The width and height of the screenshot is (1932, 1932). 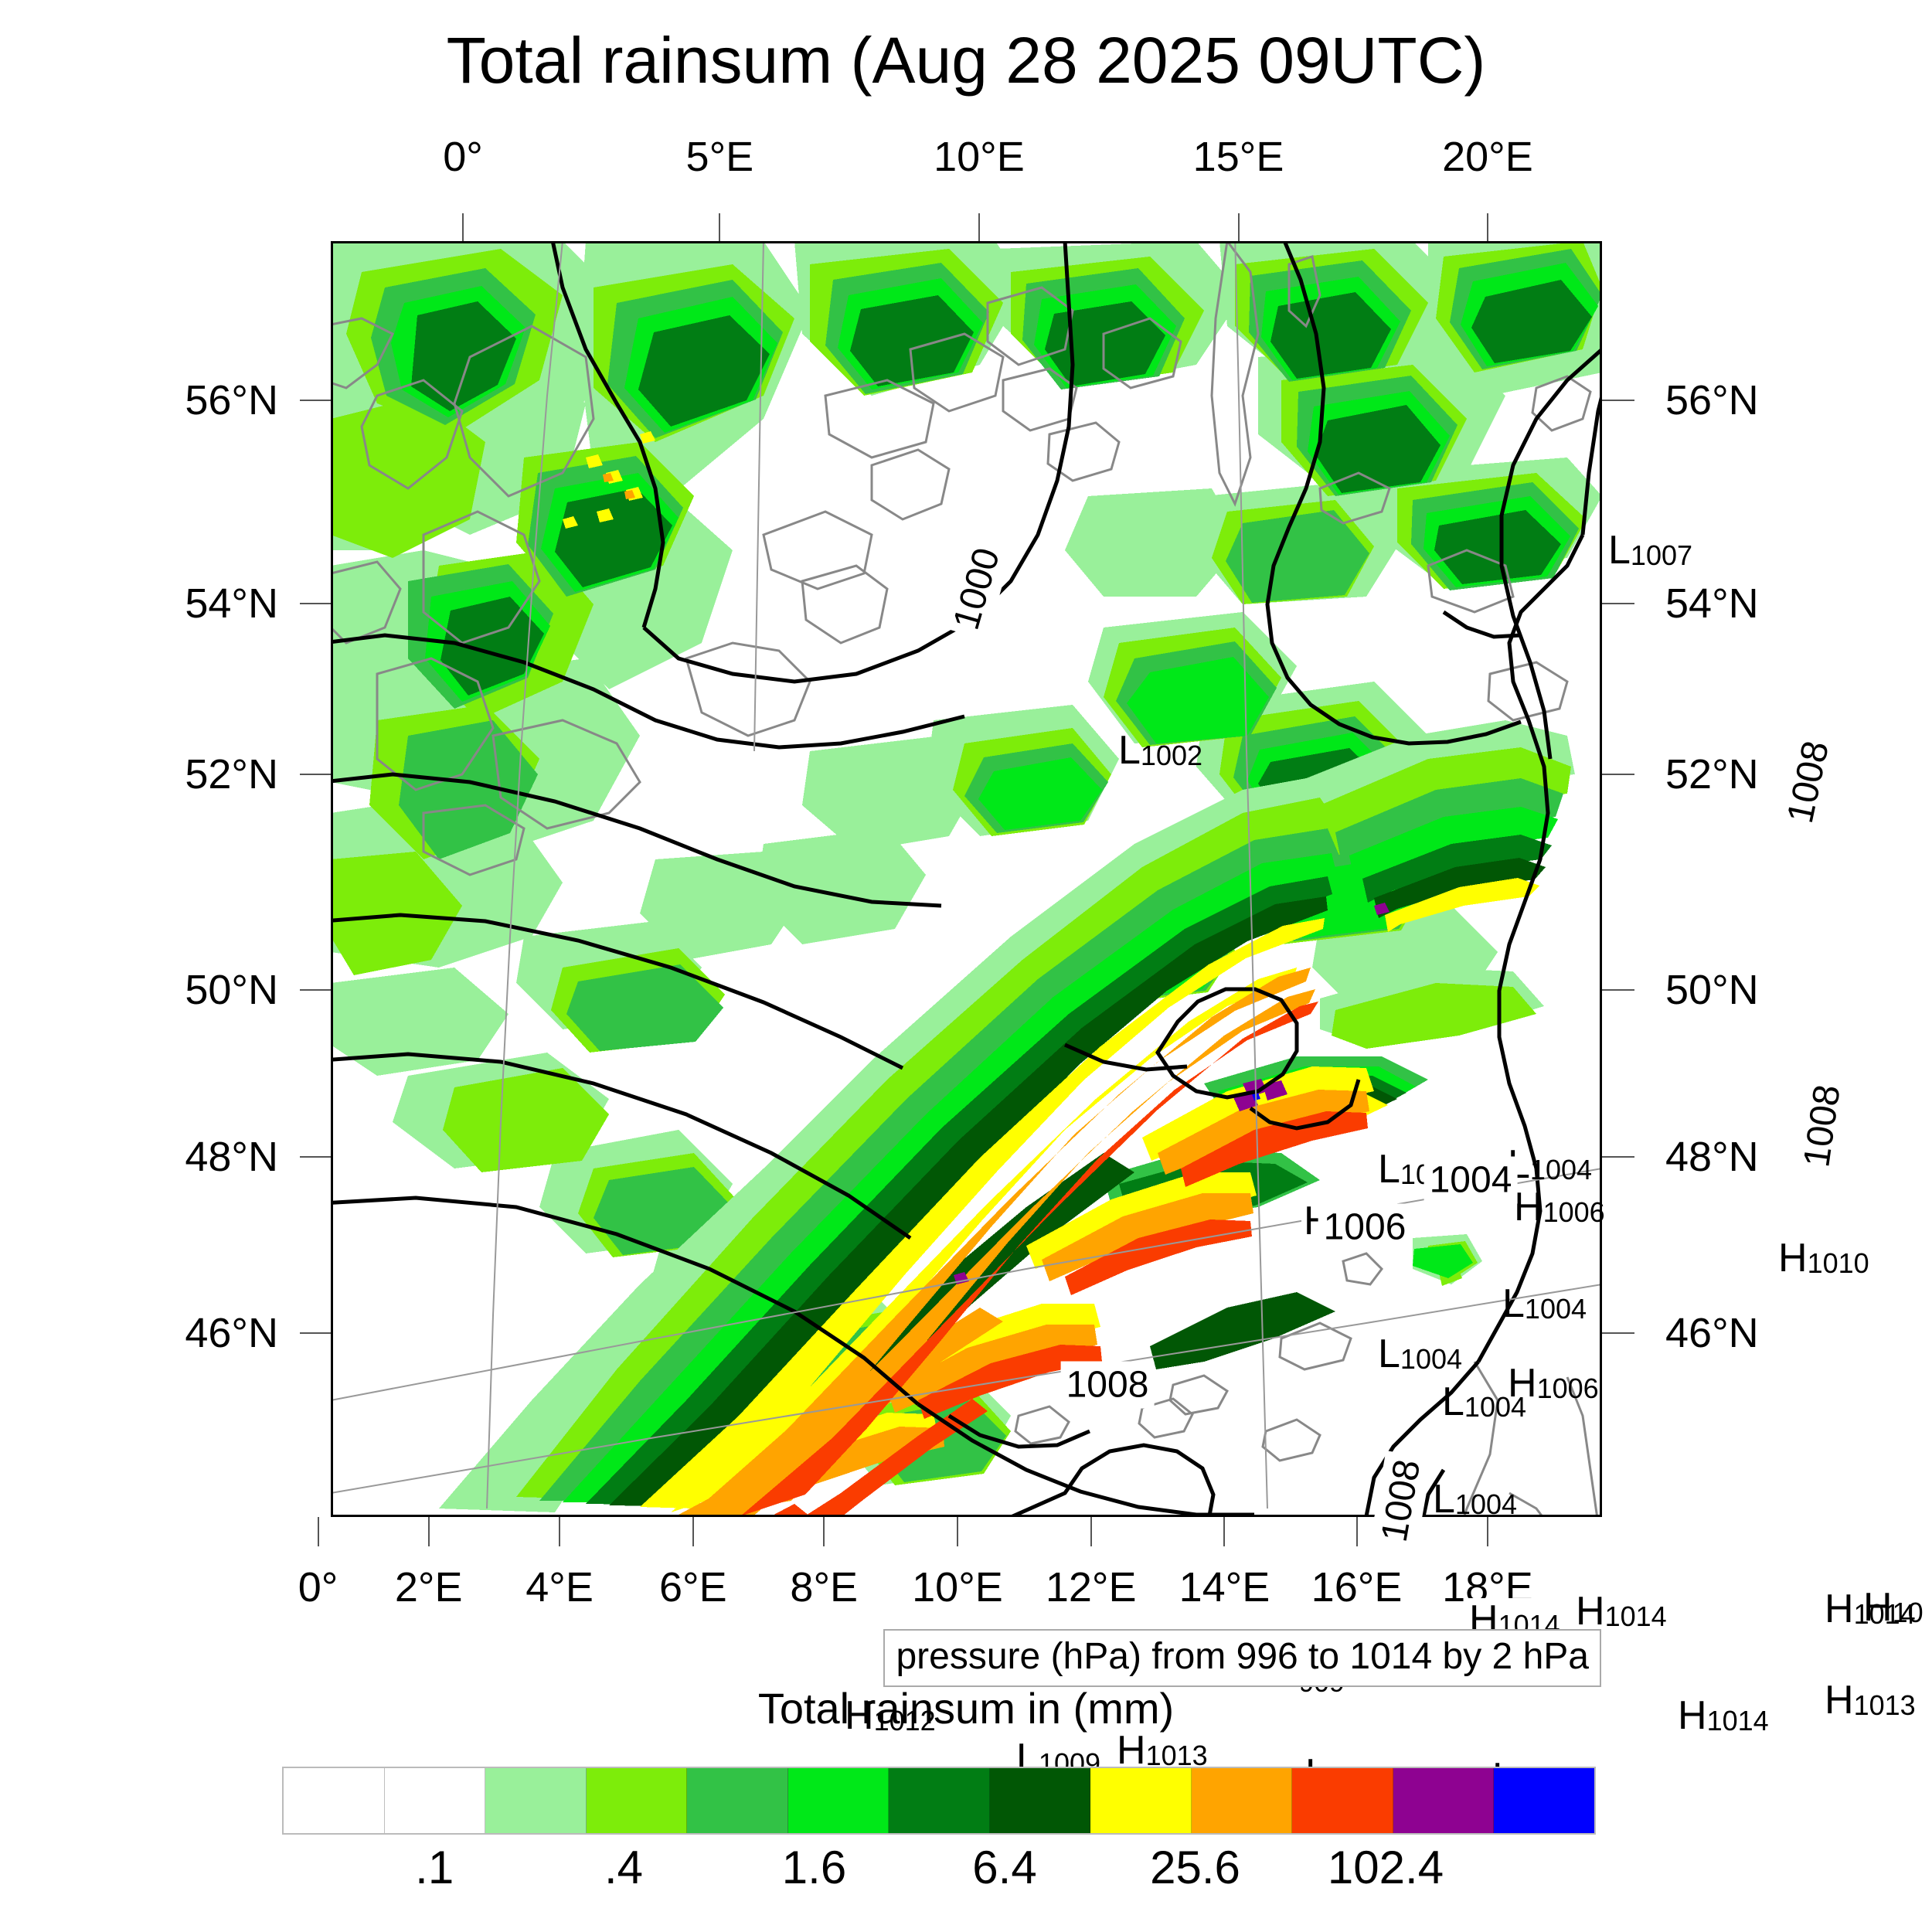 I want to click on bottom-axis-tick-label: 8°E, so click(x=825, y=1587).